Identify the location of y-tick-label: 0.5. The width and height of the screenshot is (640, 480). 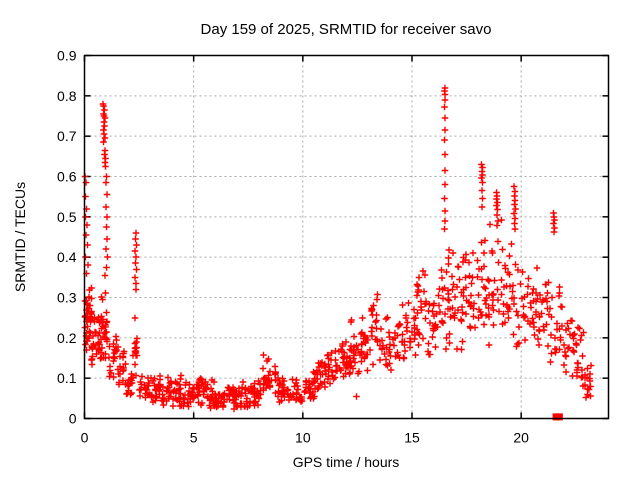
(67, 217).